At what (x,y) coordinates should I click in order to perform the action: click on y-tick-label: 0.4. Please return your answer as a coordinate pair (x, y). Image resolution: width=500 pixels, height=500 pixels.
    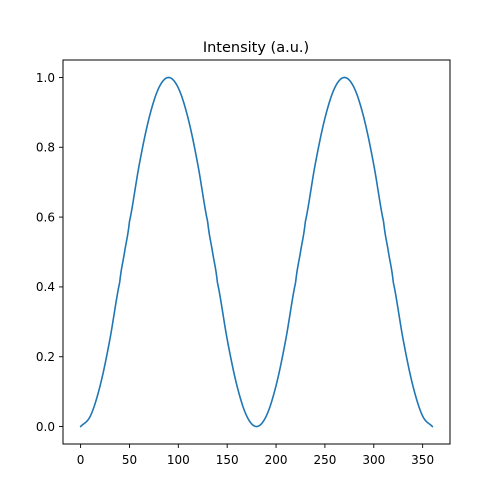
    Looking at the image, I should click on (45, 287).